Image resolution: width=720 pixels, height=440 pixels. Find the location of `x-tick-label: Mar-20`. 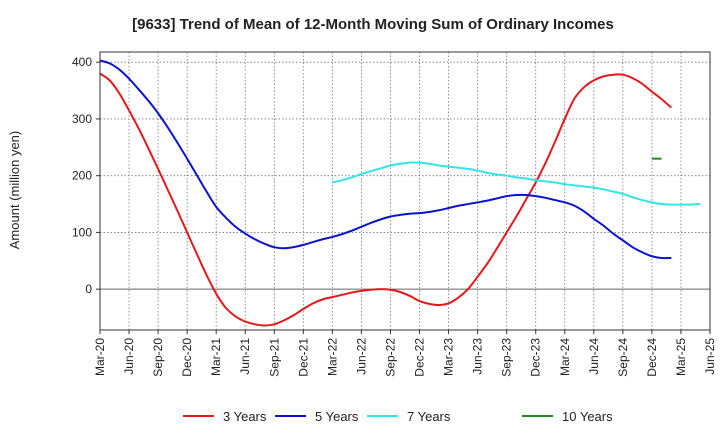

x-tick-label: Mar-20 is located at coordinates (100, 357).